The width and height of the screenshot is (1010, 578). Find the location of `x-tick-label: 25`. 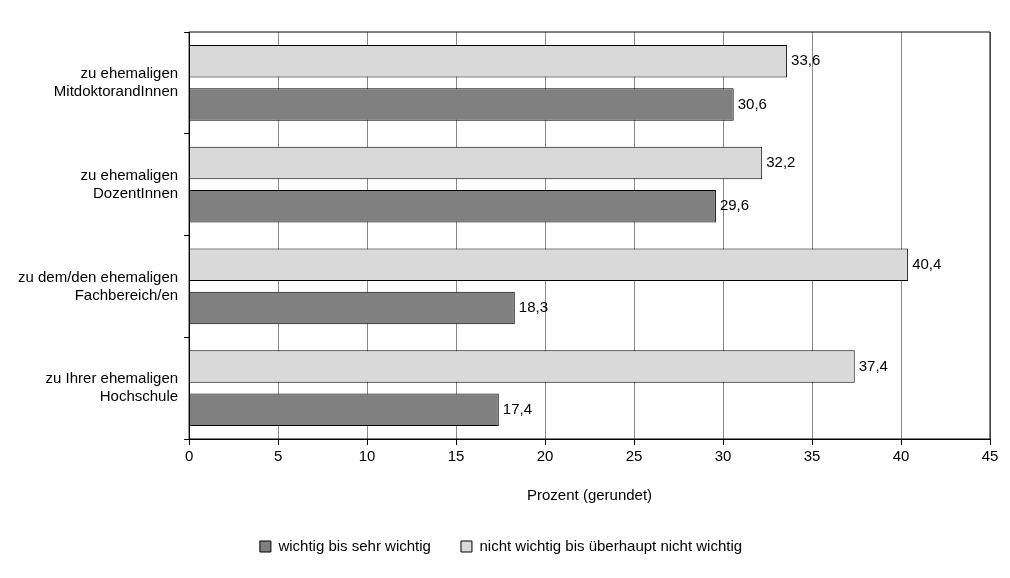

x-tick-label: 25 is located at coordinates (634, 456).